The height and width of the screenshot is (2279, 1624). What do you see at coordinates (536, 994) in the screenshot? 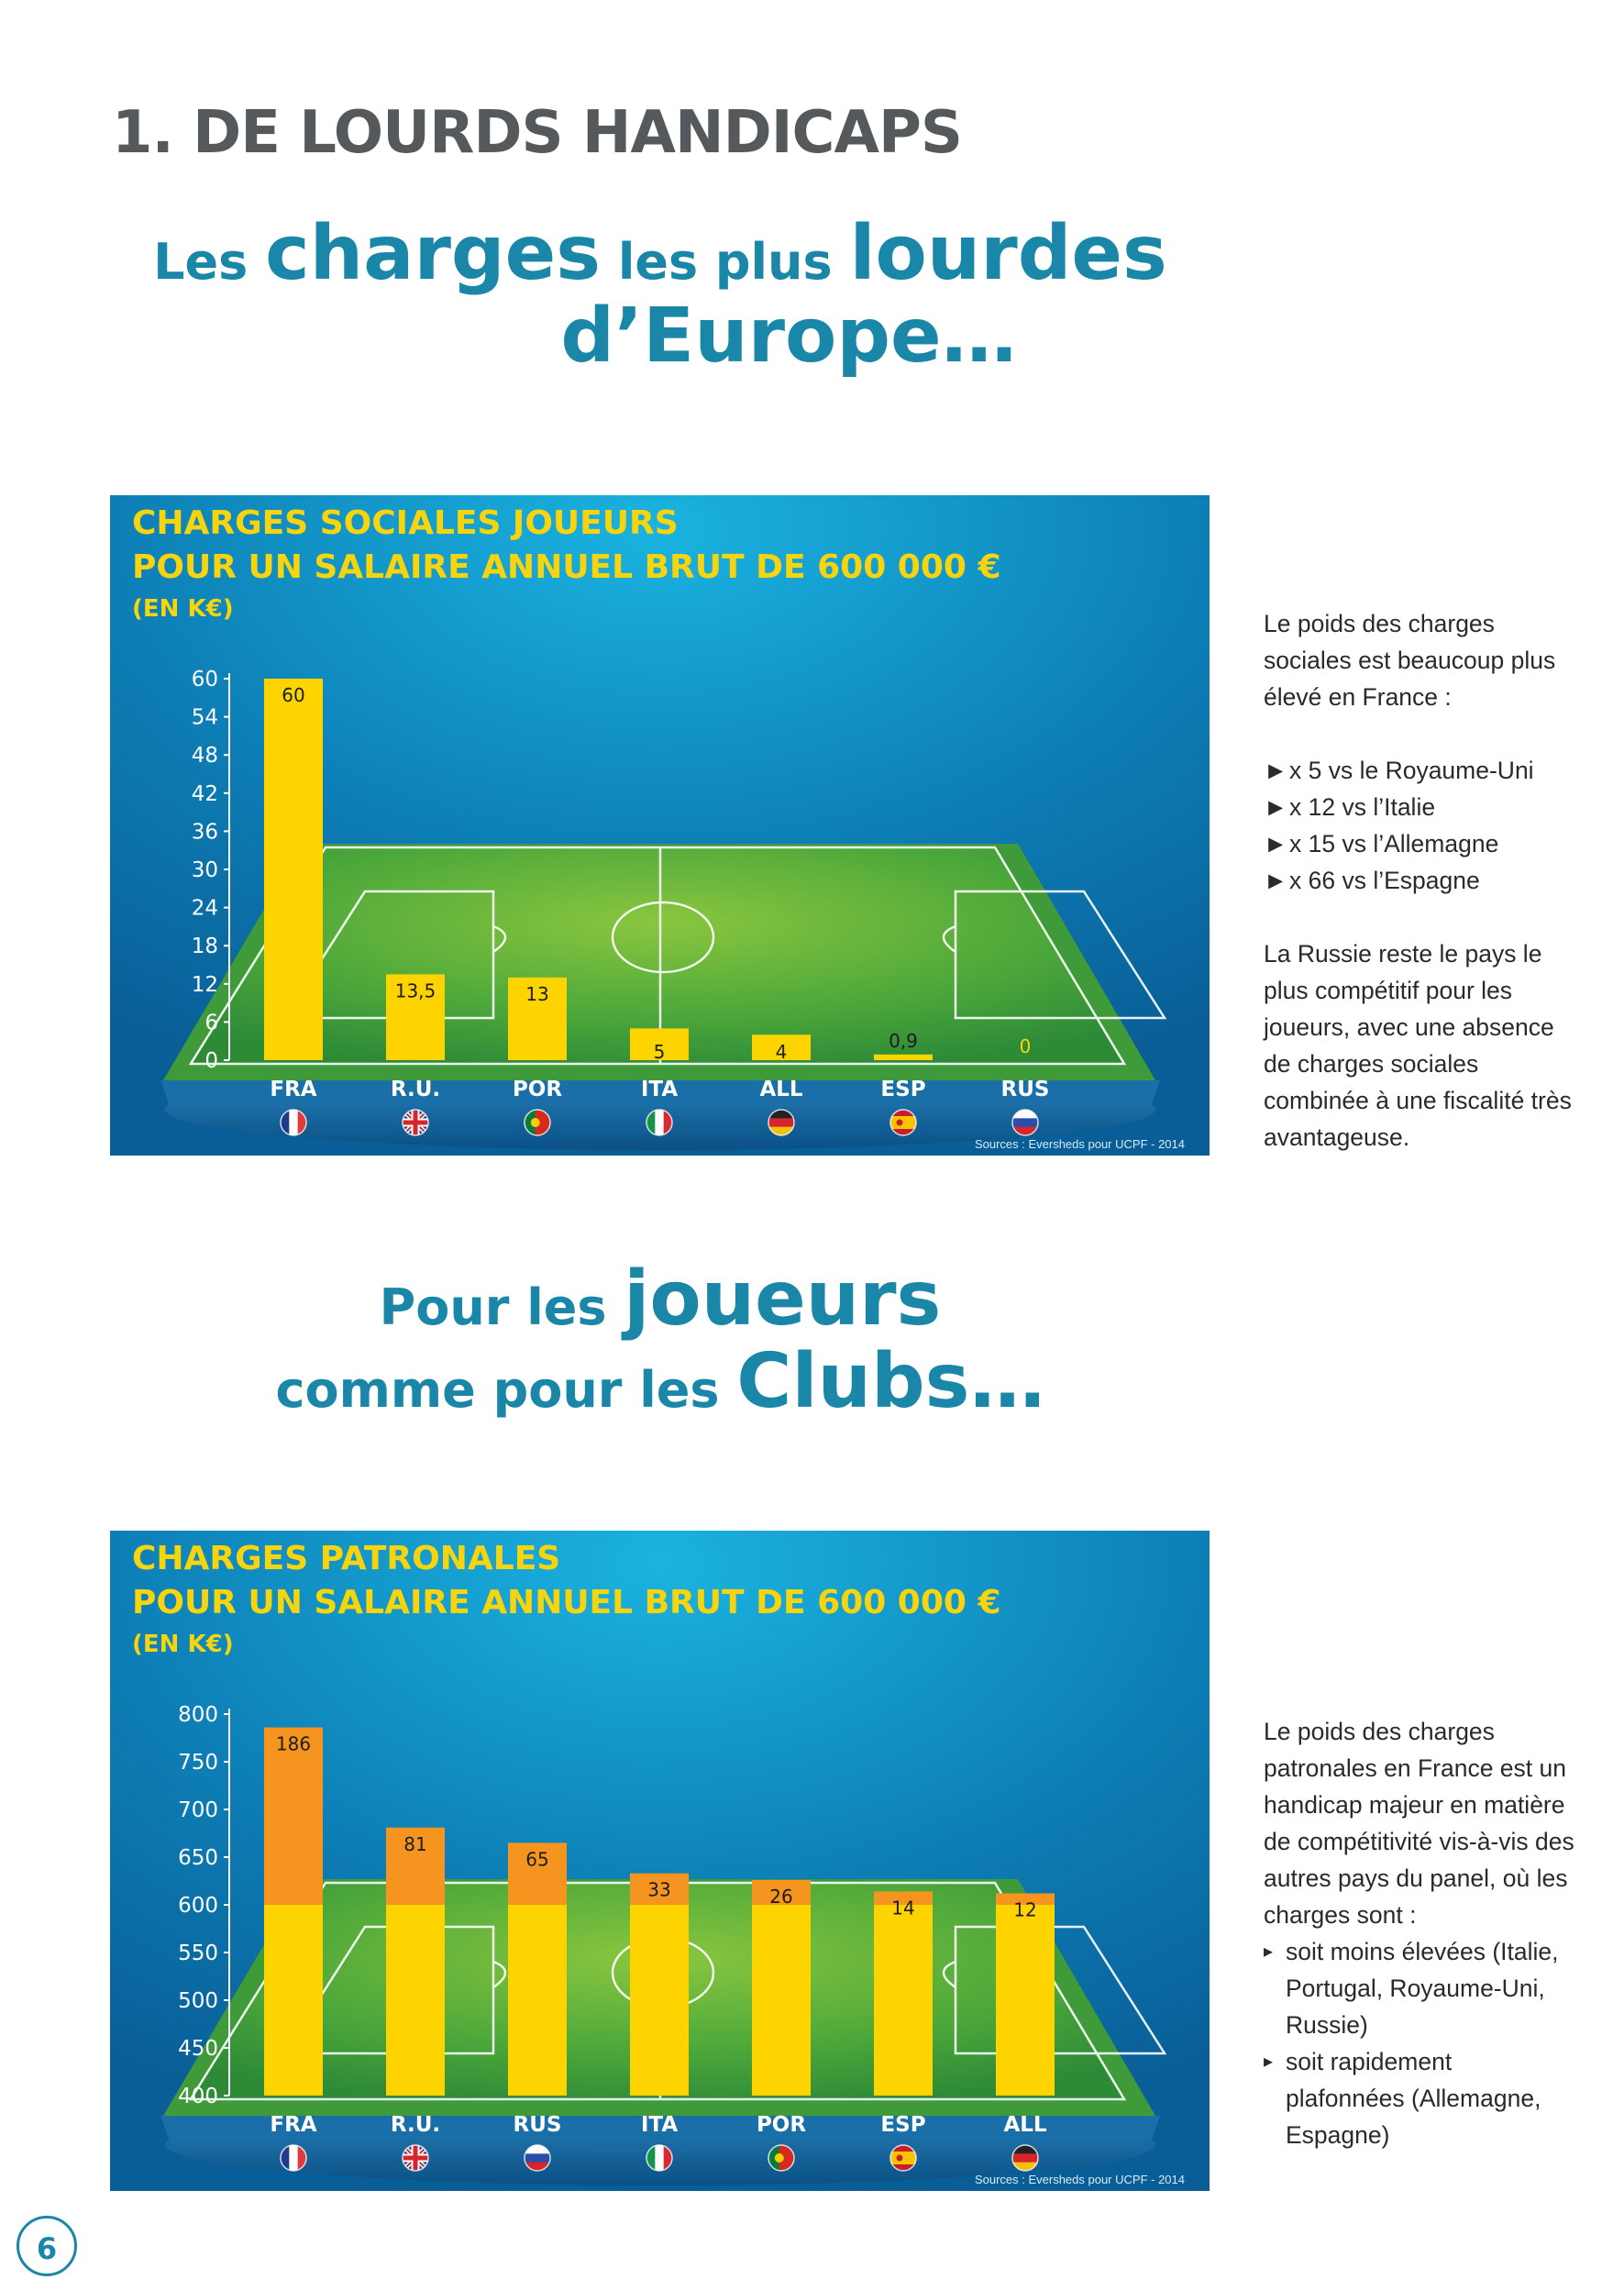
I see `bar-value-label: 13` at bounding box center [536, 994].